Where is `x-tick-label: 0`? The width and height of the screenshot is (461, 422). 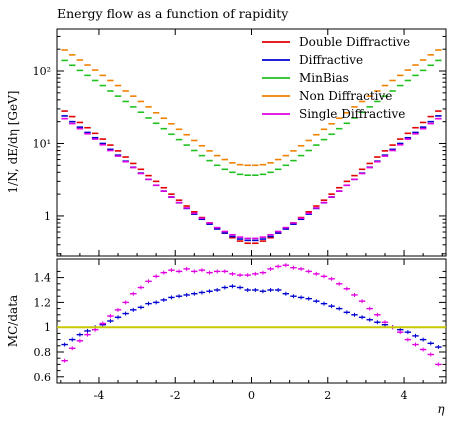
x-tick-label: 0 is located at coordinates (251, 395).